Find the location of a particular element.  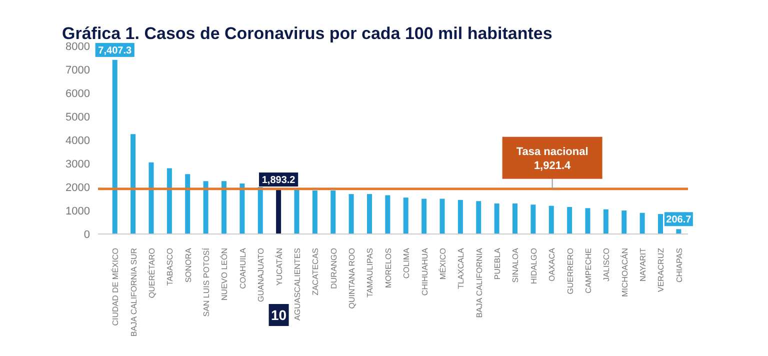

x-tick-label: HIDALGO is located at coordinates (533, 266).